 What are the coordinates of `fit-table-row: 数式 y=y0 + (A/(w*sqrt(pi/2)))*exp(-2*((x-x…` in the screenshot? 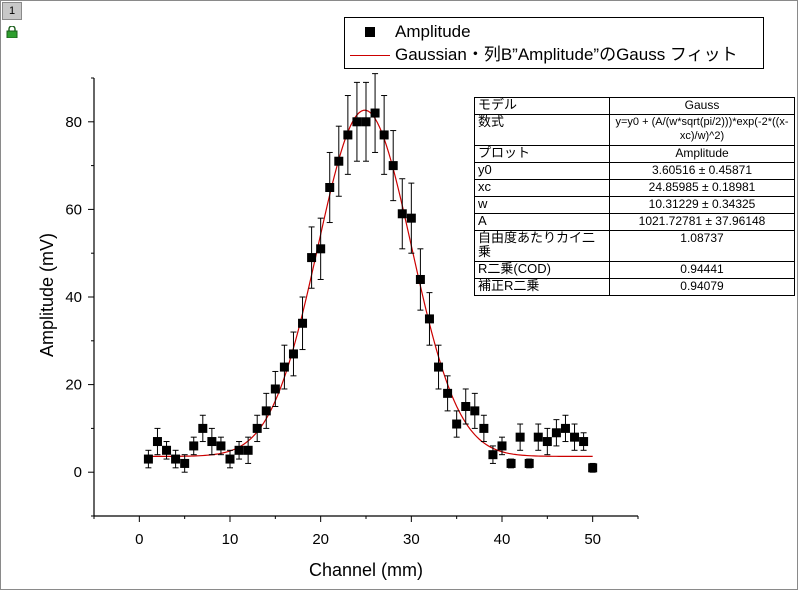 It's located at (634, 130).